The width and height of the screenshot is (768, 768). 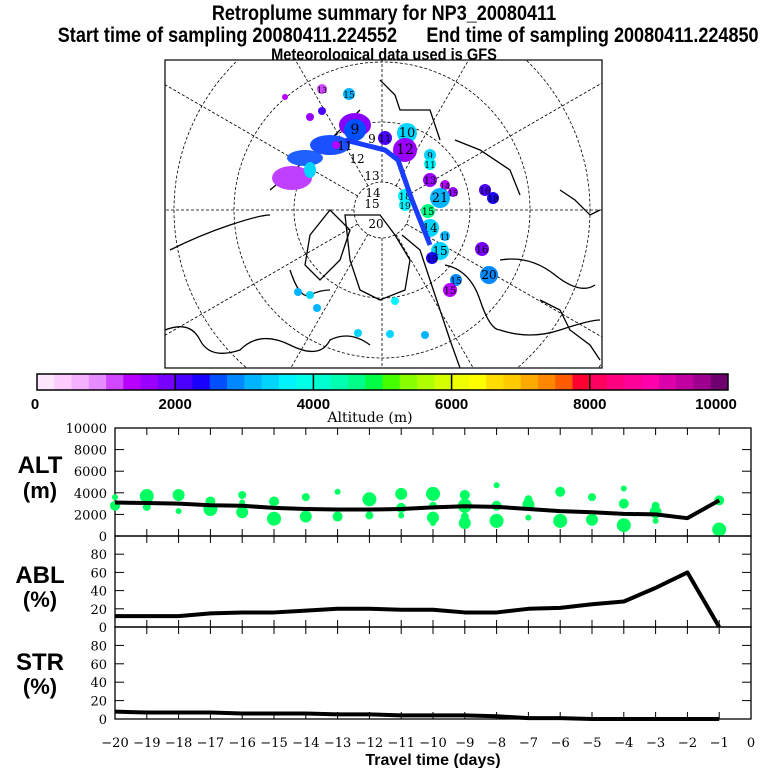 I want to click on trajectory-line, so click(x=388, y=191).